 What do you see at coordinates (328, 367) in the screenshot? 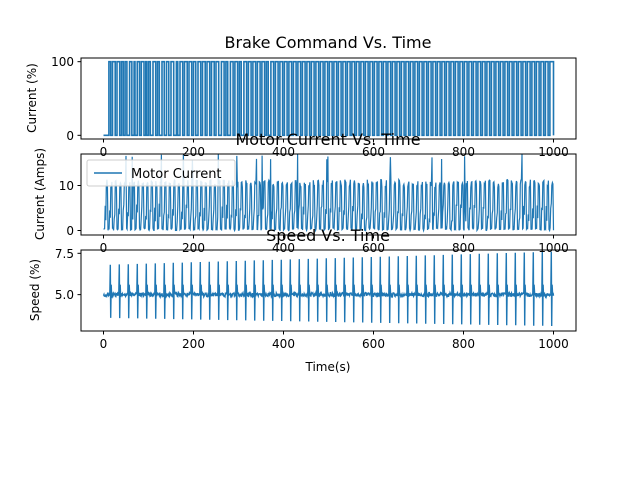
I see `speed-xlabel: Time(s)` at bounding box center [328, 367].